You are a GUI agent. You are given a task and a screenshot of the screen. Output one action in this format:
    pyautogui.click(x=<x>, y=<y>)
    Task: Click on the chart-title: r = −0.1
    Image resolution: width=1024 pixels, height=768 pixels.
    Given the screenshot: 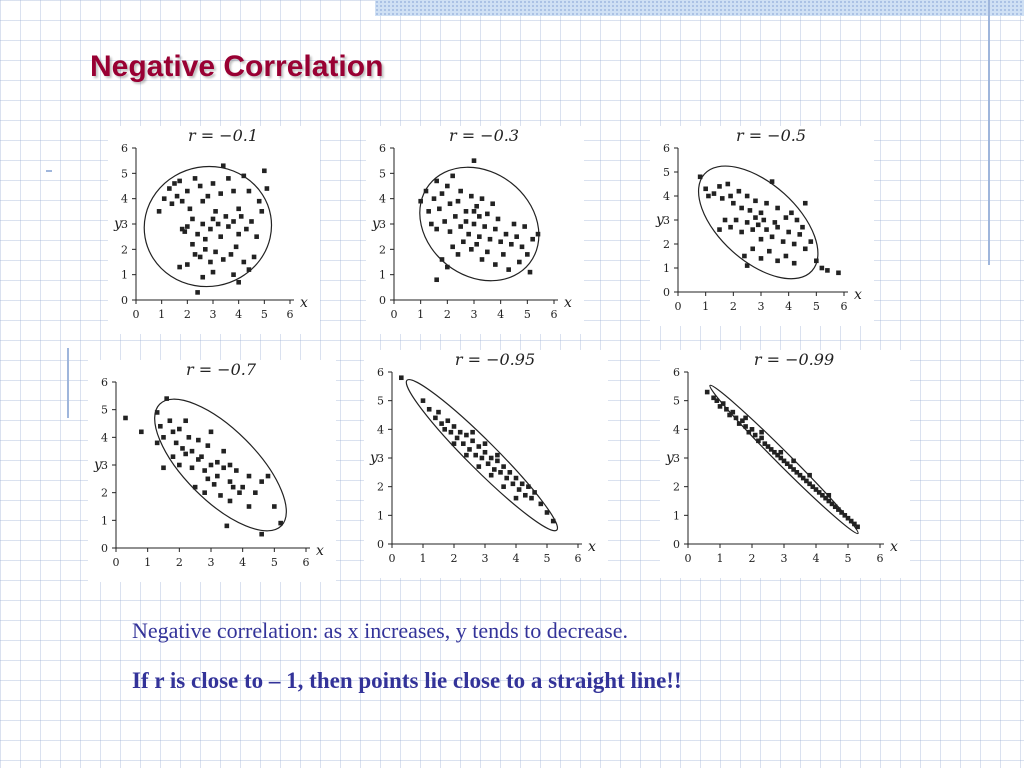 What is the action you would take?
    pyautogui.click(x=223, y=135)
    